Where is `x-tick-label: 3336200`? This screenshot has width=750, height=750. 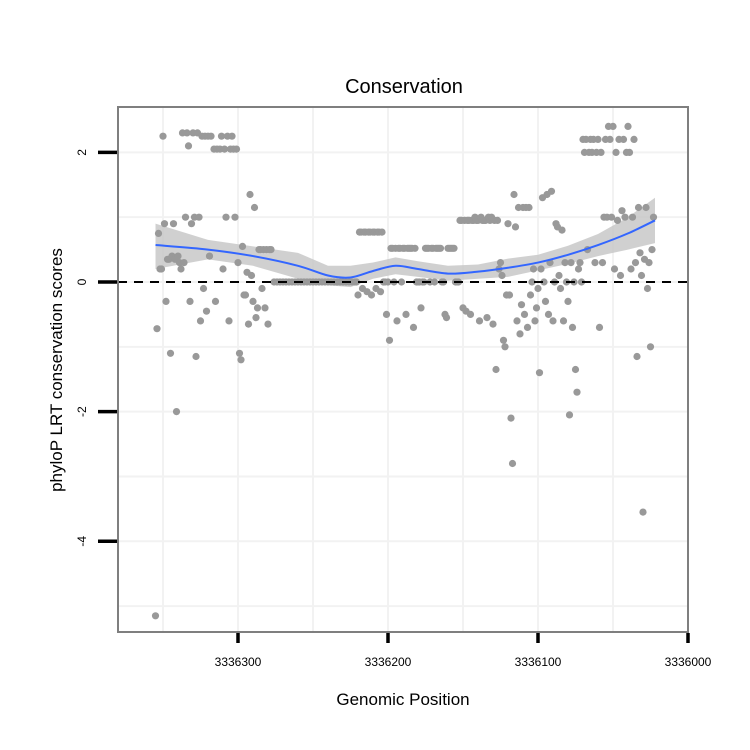 x-tick-label: 3336200 is located at coordinates (388, 662).